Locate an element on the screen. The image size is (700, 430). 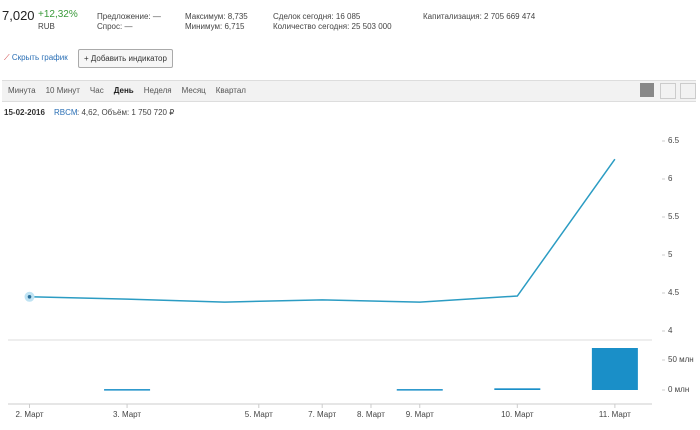
tabs: Минута 10 Минут Час День Неделя Месяц Квартал is located at coordinates (127, 90).